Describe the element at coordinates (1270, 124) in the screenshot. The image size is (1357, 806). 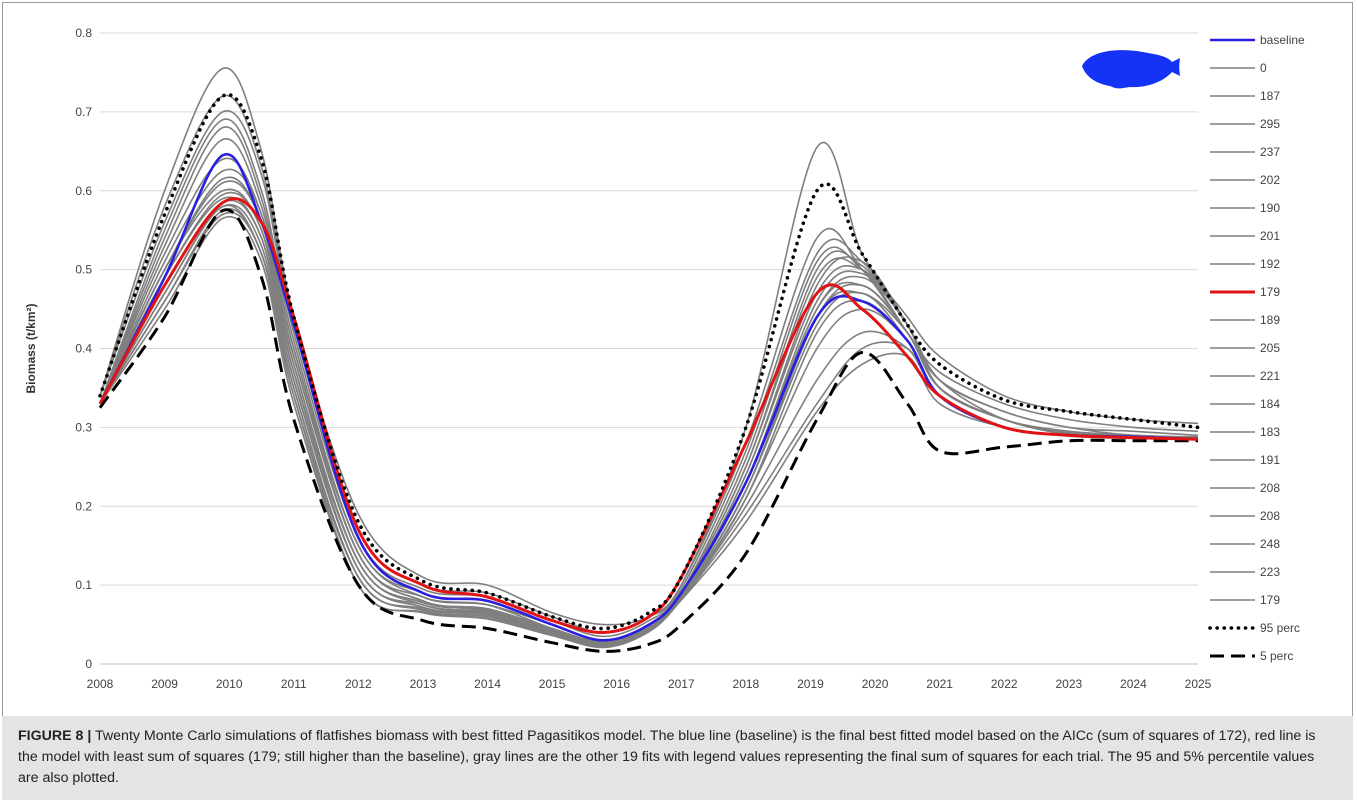
I see `legend-label-295-3: 295` at that location.